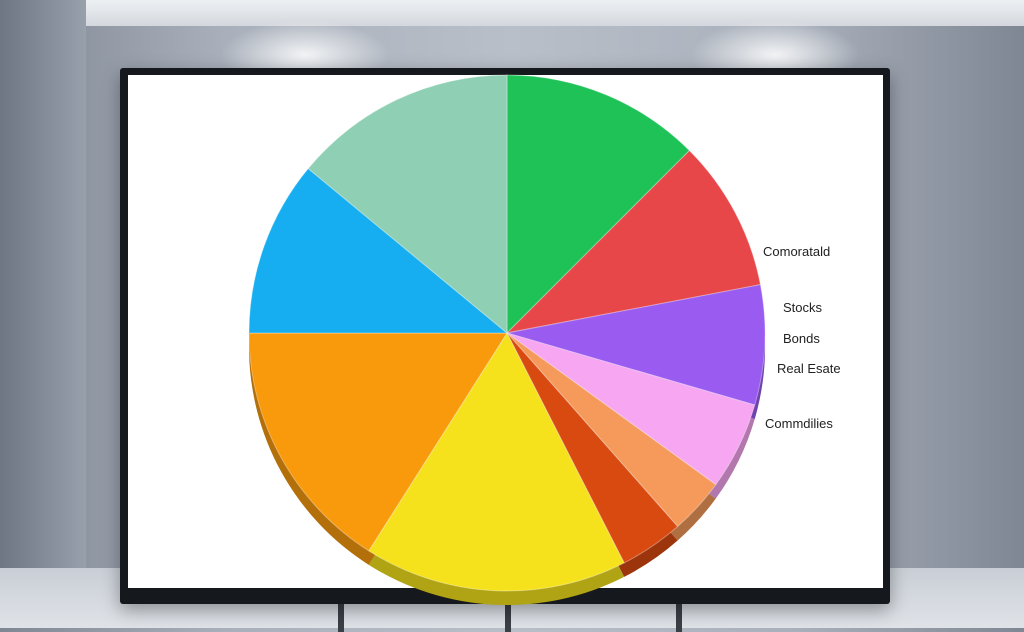 This screenshot has width=1024, height=632. What do you see at coordinates (512, 13) in the screenshot?
I see `ceiling` at bounding box center [512, 13].